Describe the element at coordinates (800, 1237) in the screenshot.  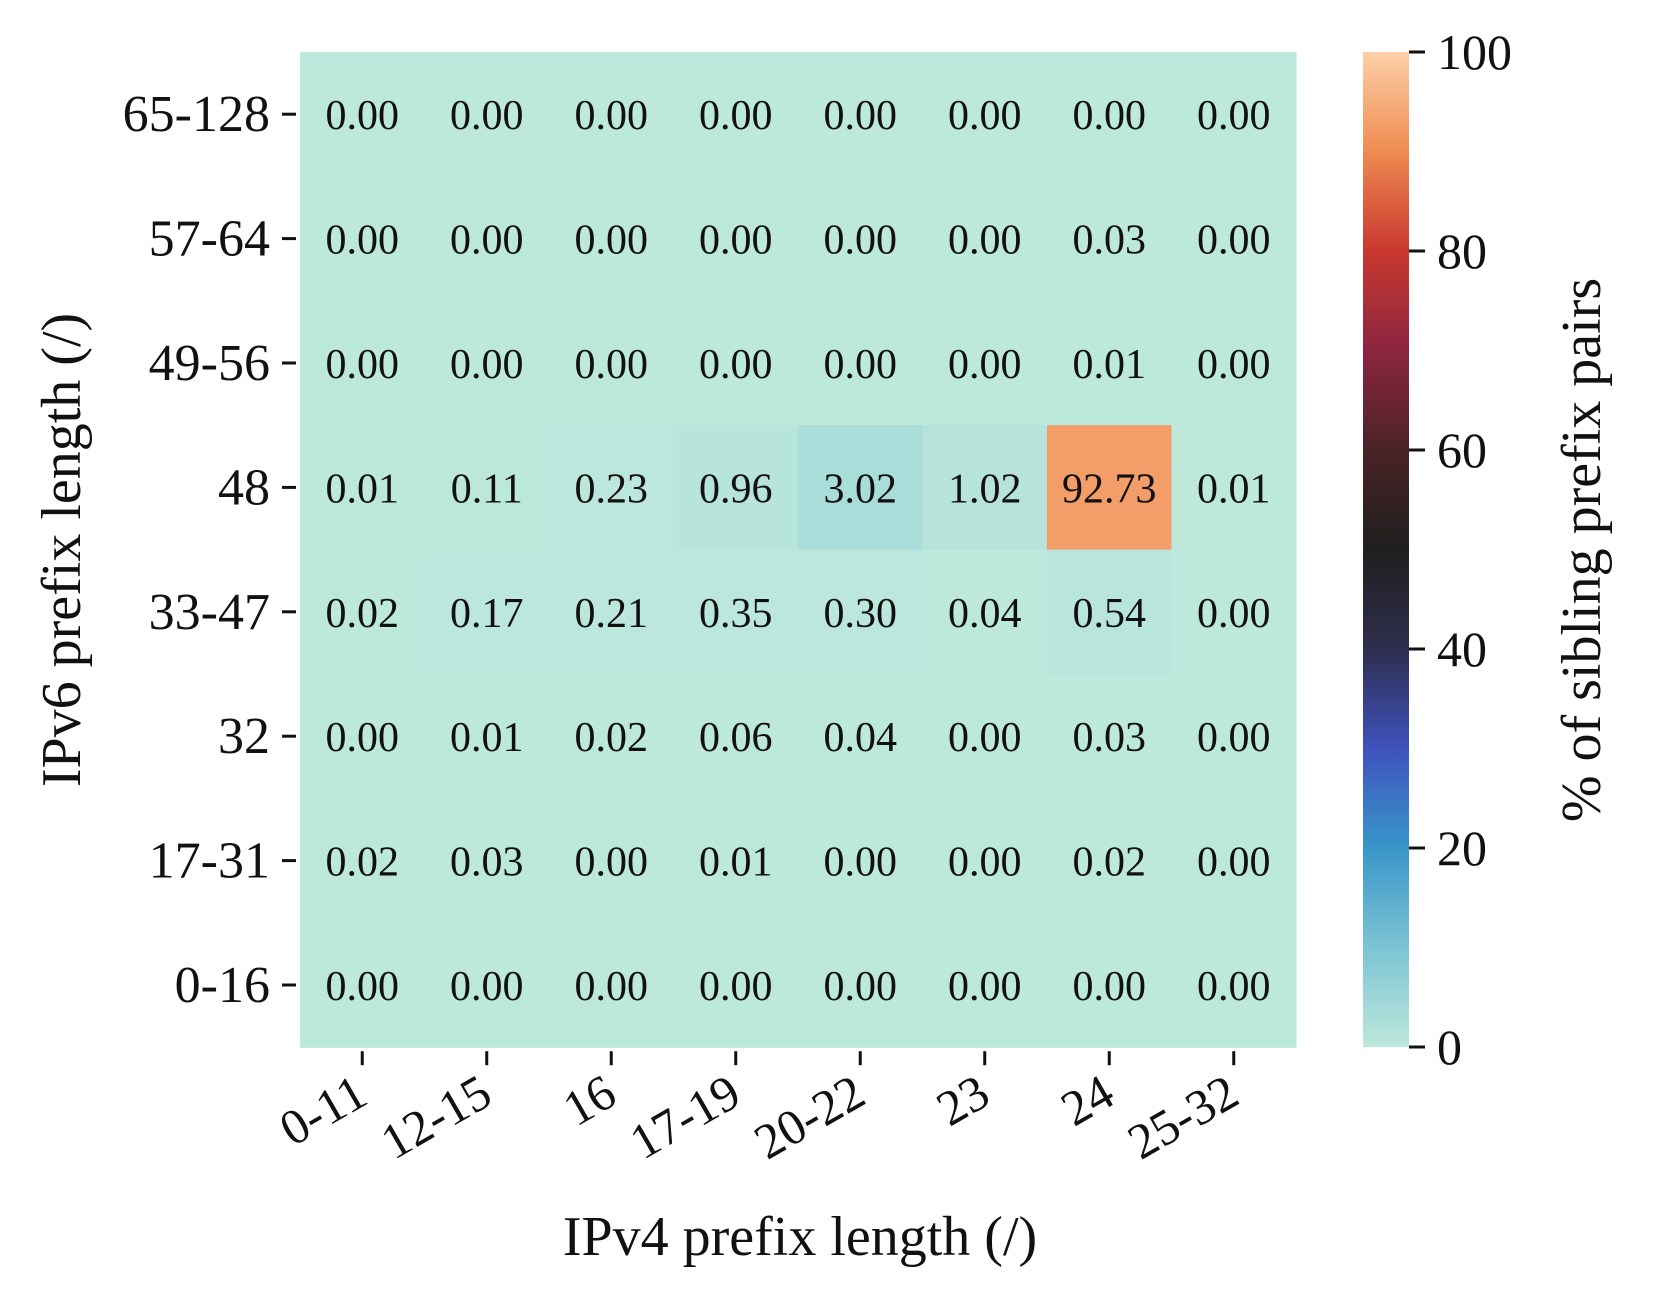
I see `x-axis-title: IPv4 prefix length (/)` at that location.